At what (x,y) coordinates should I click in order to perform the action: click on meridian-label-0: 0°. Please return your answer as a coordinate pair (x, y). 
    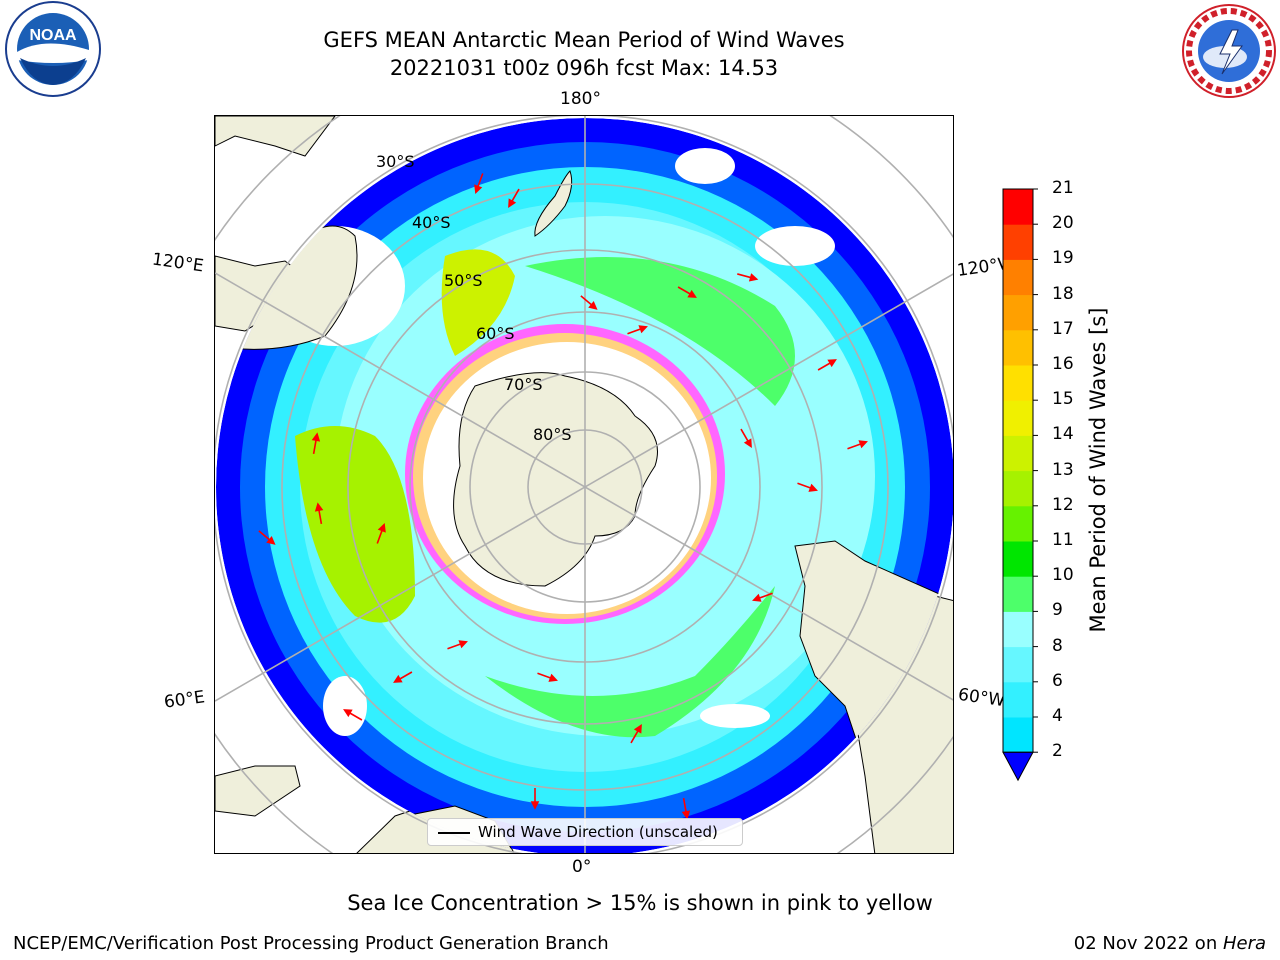
    Looking at the image, I should click on (582, 867).